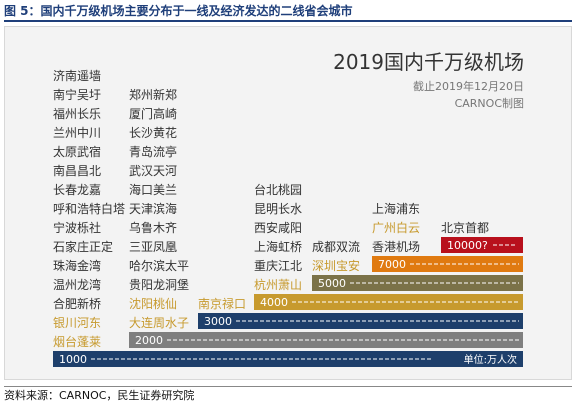 The height and width of the screenshot is (407, 576). What do you see at coordinates (77, 151) in the screenshot?
I see `city-label: 太原武宿` at bounding box center [77, 151].